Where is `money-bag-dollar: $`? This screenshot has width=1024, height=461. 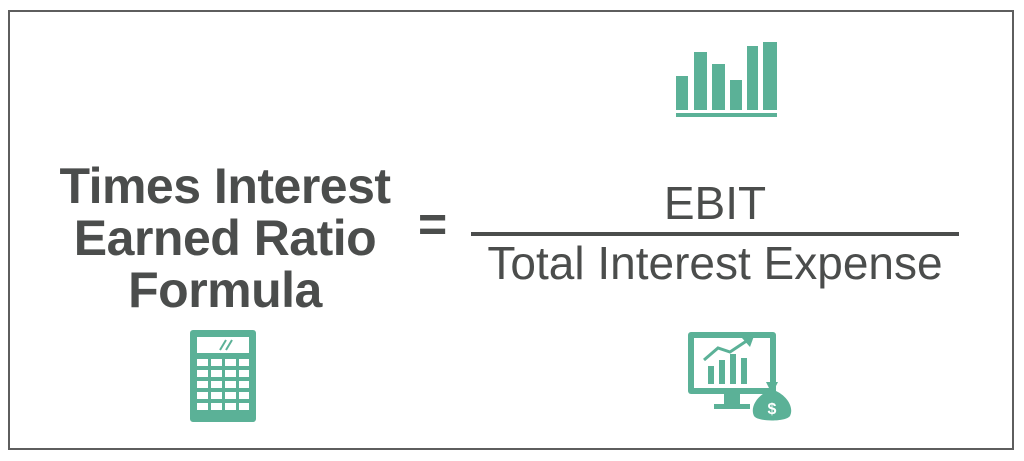 money-bag-dollar: $ is located at coordinates (772, 409).